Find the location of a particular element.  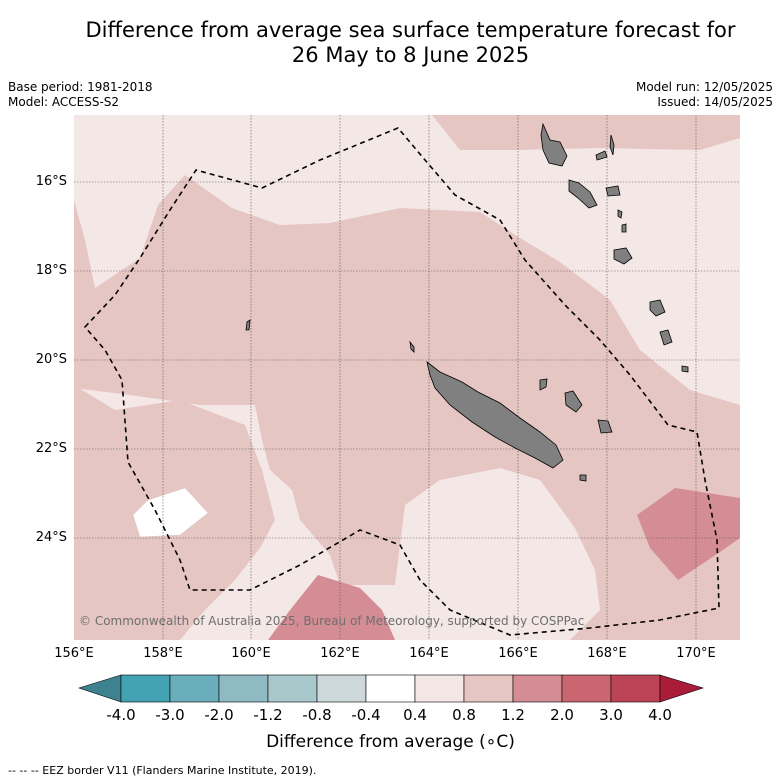

colorbar-over-arrow is located at coordinates (682, 688).